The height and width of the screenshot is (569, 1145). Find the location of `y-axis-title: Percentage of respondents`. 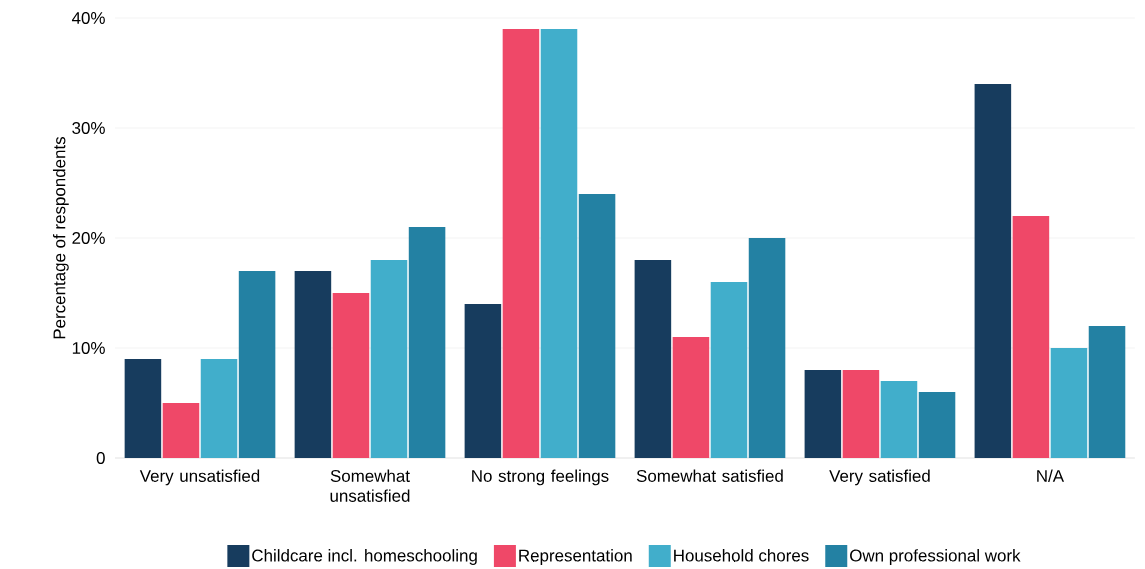

y-axis-title: Percentage of respondents is located at coordinates (60, 237).